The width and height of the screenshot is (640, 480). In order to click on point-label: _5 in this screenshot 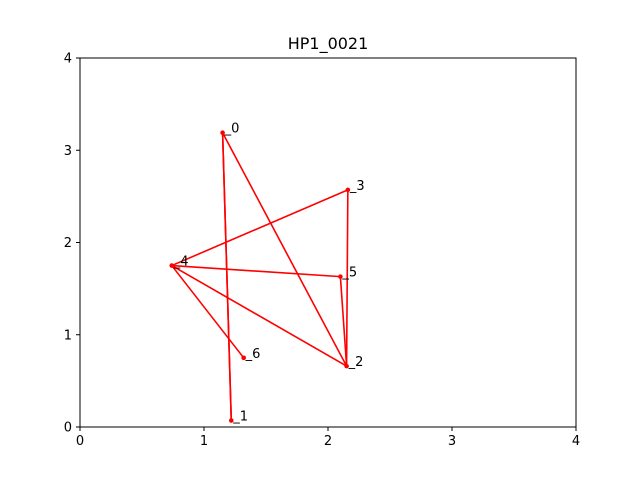, I will do `click(349, 273)`.